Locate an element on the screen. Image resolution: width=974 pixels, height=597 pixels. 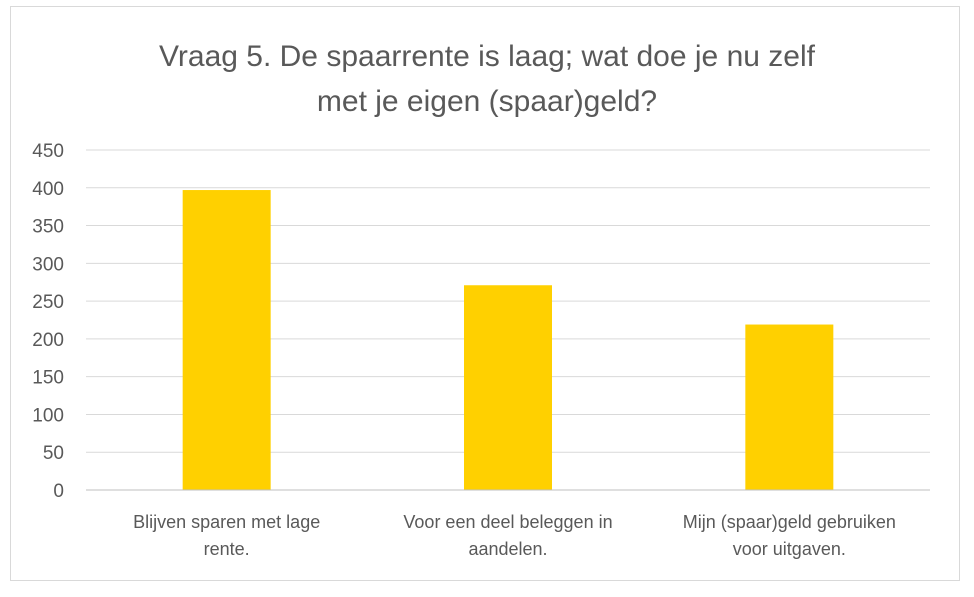
x-tick-label: Mijn (spaar)geld gebruiken is located at coordinates (789, 522).